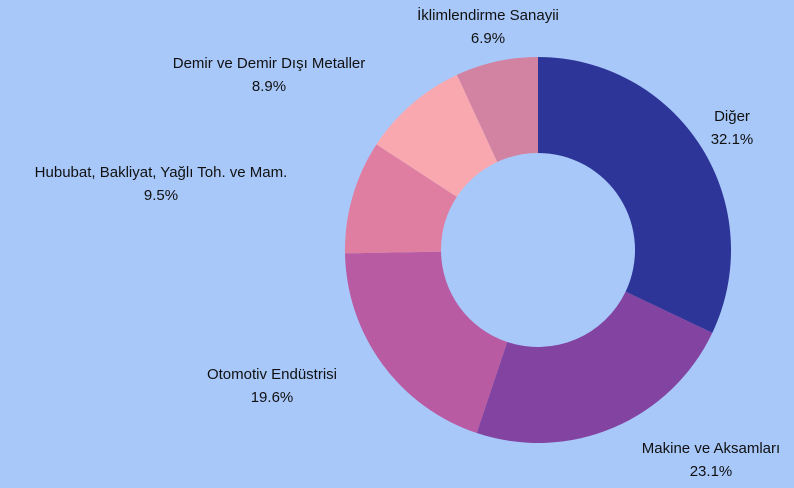 The height and width of the screenshot is (488, 794). Describe the element at coordinates (269, 63) in the screenshot. I see `slice-label: Demir ve Demir Dışı Metaller` at that location.